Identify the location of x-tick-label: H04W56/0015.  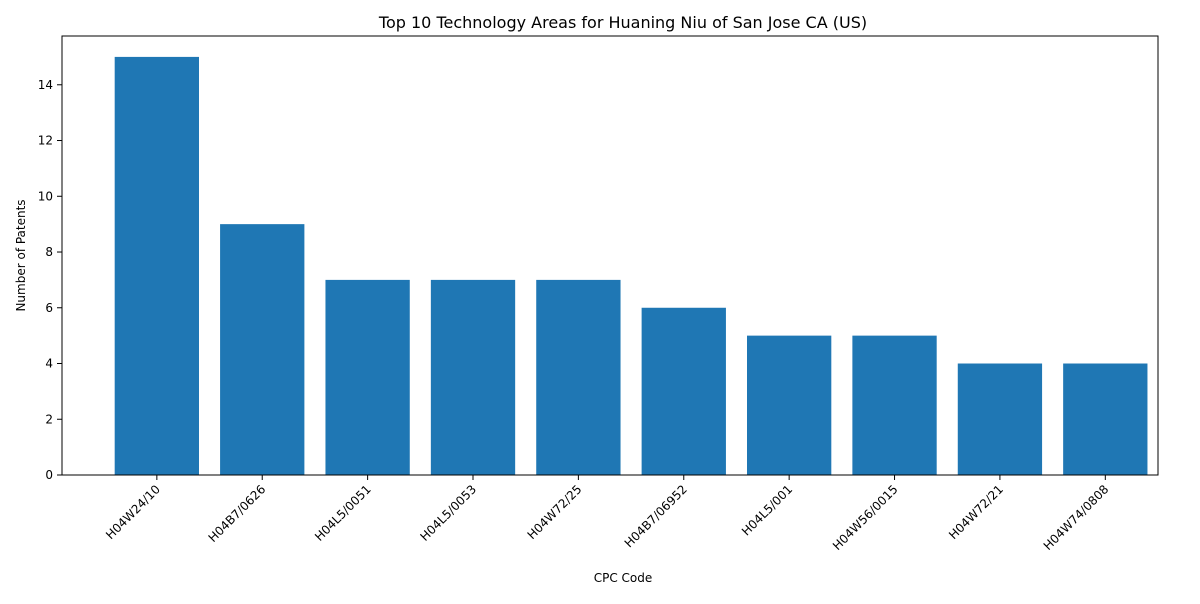
(865, 517).